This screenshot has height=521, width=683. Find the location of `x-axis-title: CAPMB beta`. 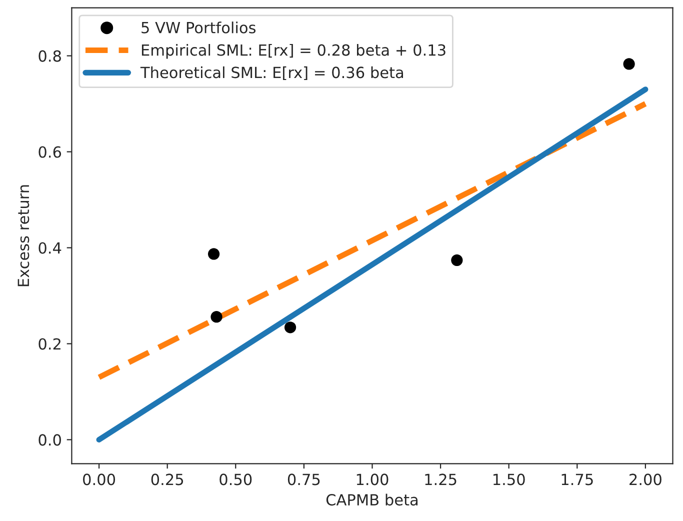

x-axis-title: CAPMB beta is located at coordinates (372, 500).